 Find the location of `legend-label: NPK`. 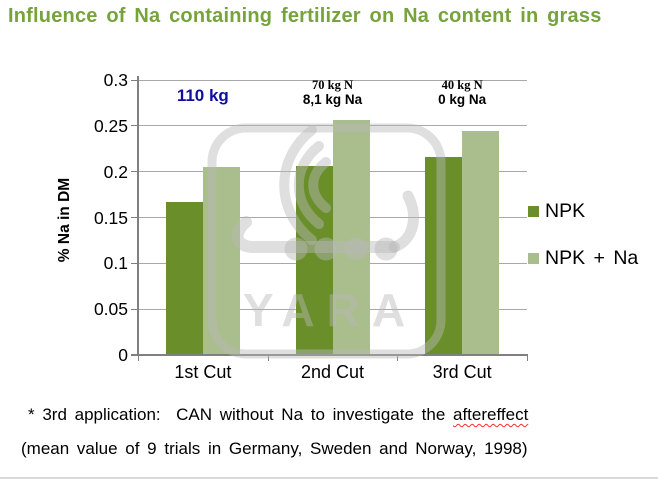

legend-label: NPK is located at coordinates (565, 211).